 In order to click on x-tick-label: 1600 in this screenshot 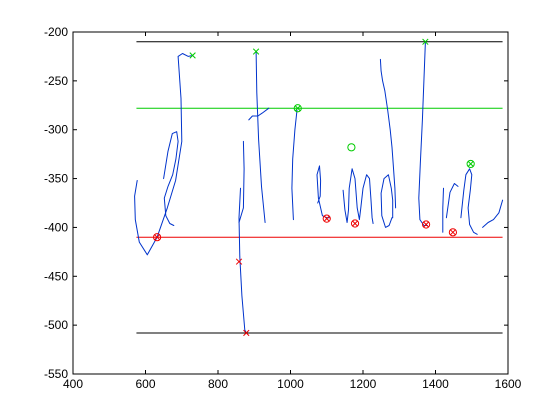, I will do `click(508, 384)`.